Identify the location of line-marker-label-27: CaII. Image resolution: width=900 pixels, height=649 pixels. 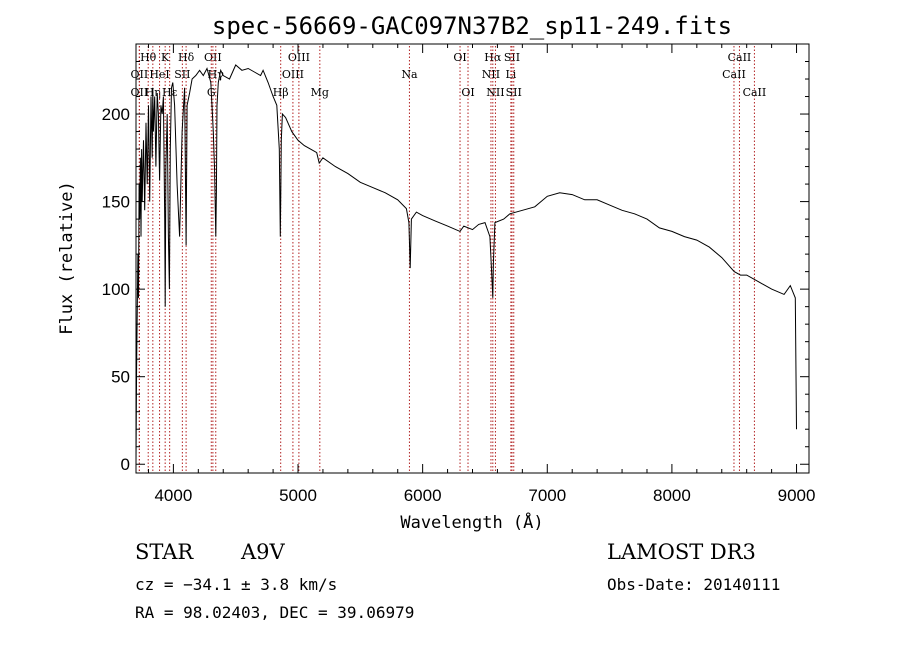
(755, 92).